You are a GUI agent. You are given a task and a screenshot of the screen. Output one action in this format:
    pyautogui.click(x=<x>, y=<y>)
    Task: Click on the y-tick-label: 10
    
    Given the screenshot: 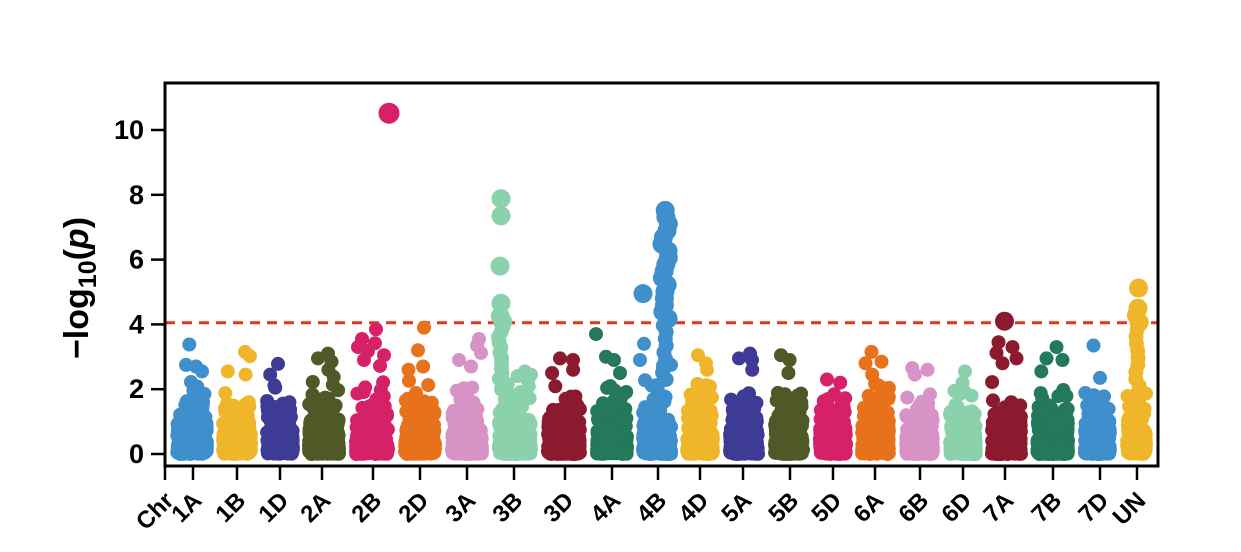 What is the action you would take?
    pyautogui.click(x=129, y=130)
    